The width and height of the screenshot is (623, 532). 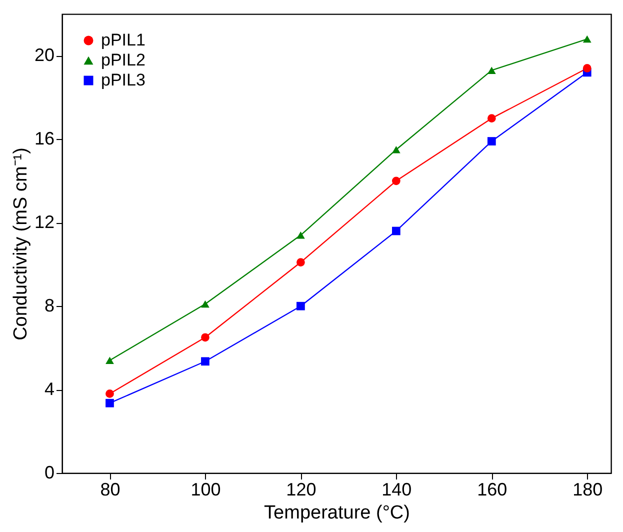 What do you see at coordinates (397, 490) in the screenshot?
I see `x-tick-label: 140` at bounding box center [397, 490].